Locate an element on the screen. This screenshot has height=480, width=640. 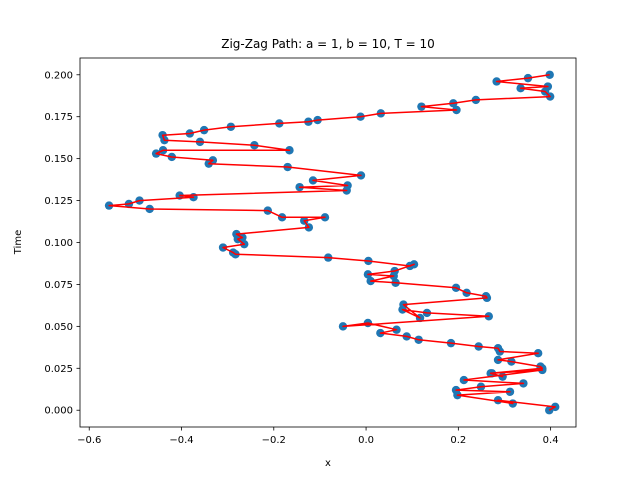
y-tick-label: 0.050 is located at coordinates (58, 327).